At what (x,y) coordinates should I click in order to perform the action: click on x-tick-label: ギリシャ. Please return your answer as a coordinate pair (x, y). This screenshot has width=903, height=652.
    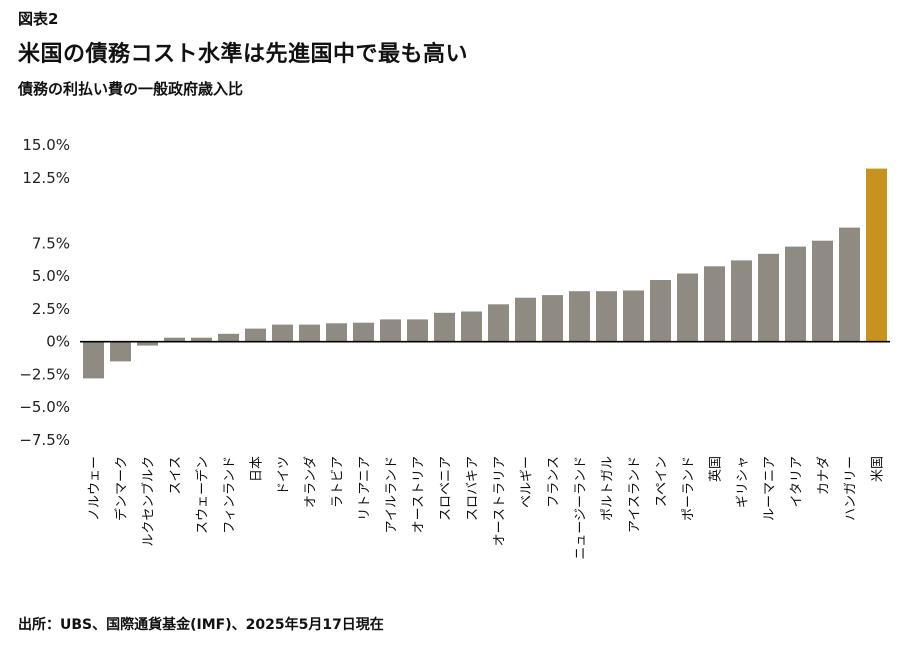
    Looking at the image, I should click on (743, 482).